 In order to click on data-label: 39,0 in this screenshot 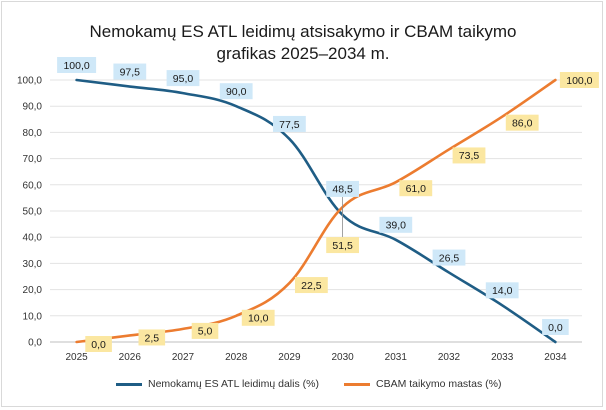, I will do `click(396, 226)`.